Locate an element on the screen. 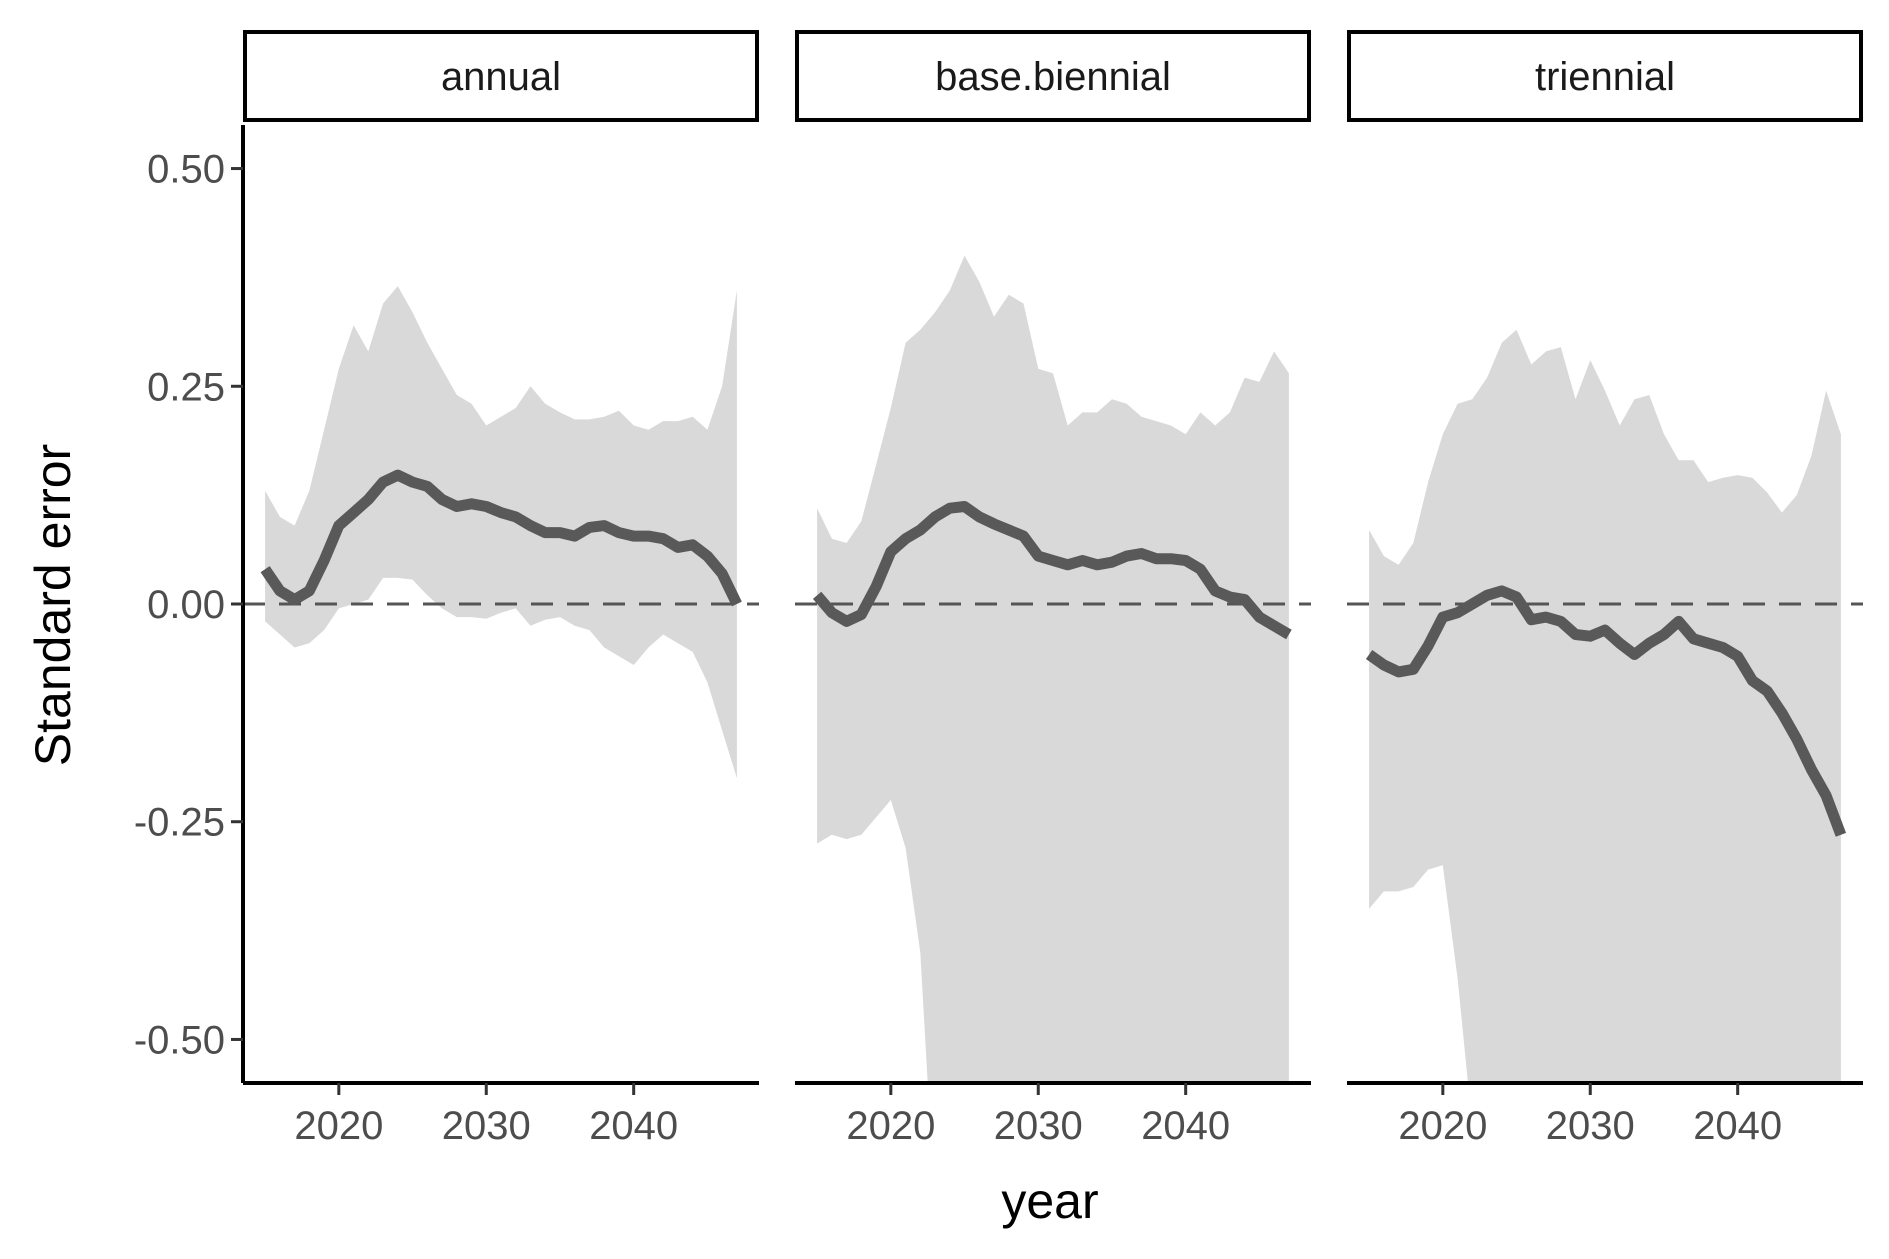 This screenshot has width=1889, height=1259. y-tick-label: -0.50 is located at coordinates (179, 1040).